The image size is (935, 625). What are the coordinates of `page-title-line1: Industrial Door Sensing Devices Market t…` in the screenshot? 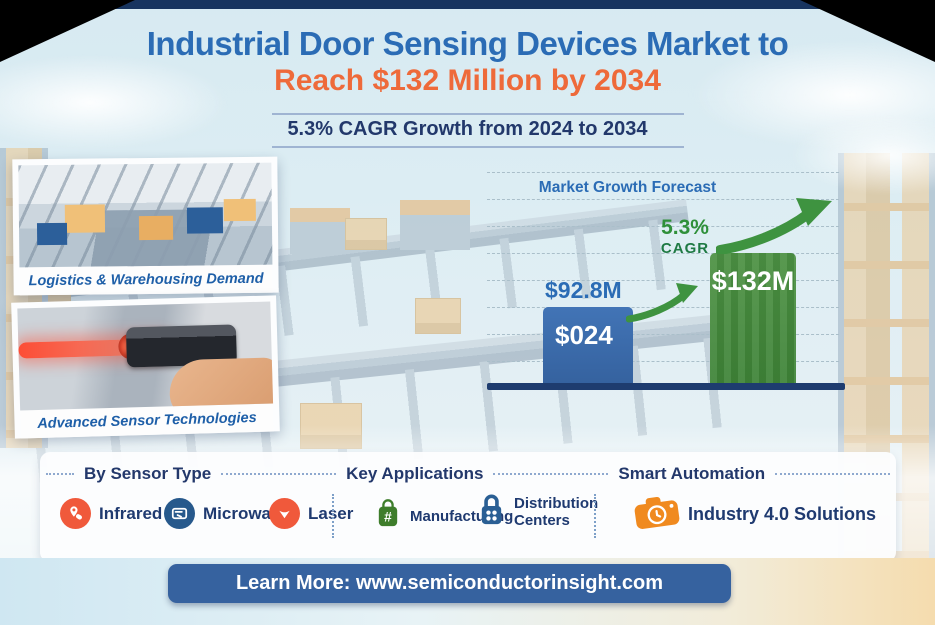 It's located at (467, 43).